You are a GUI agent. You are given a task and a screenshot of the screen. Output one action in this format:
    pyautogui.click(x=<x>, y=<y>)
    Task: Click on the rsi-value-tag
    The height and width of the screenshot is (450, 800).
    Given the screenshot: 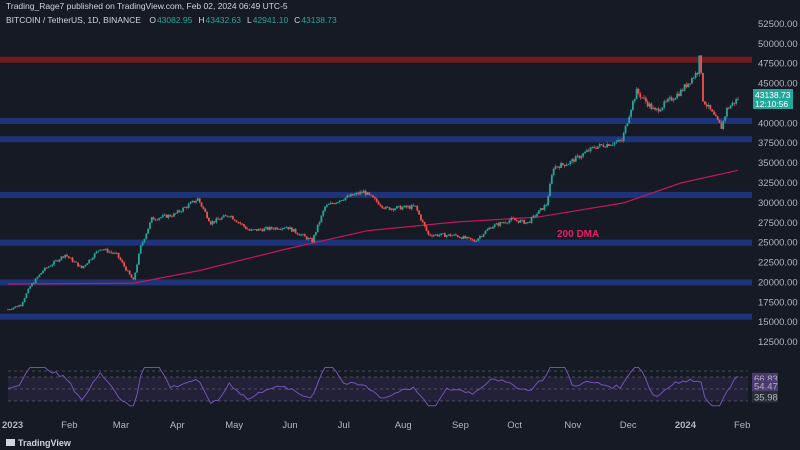 What is the action you would take?
    pyautogui.click(x=765, y=378)
    